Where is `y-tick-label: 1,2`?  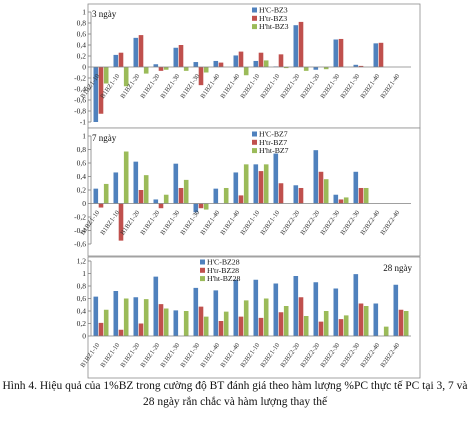
y-tick-label: 1,2 is located at coordinates (82, 261).